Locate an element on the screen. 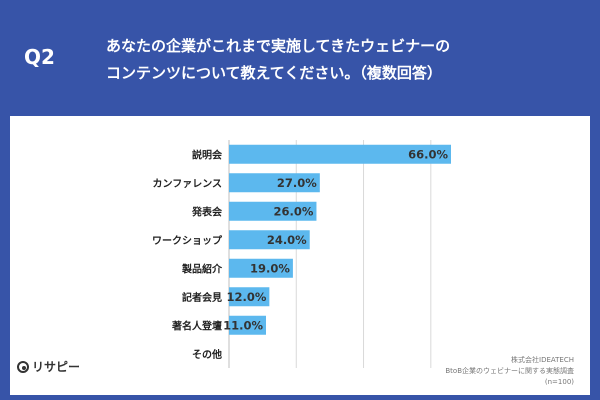 The height and width of the screenshot is (400, 600). value-label: 66.0% is located at coordinates (428, 154).